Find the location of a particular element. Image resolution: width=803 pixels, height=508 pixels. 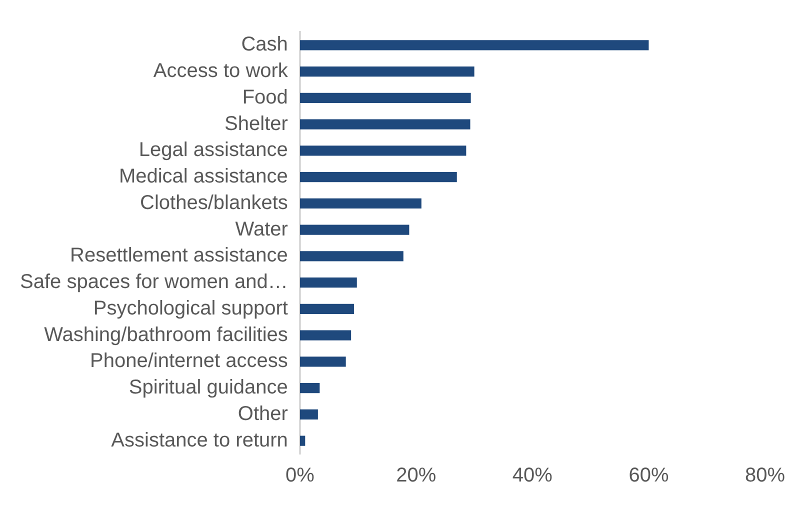

y-tick-label: Washing/bathroom facilities is located at coordinates (166, 335).